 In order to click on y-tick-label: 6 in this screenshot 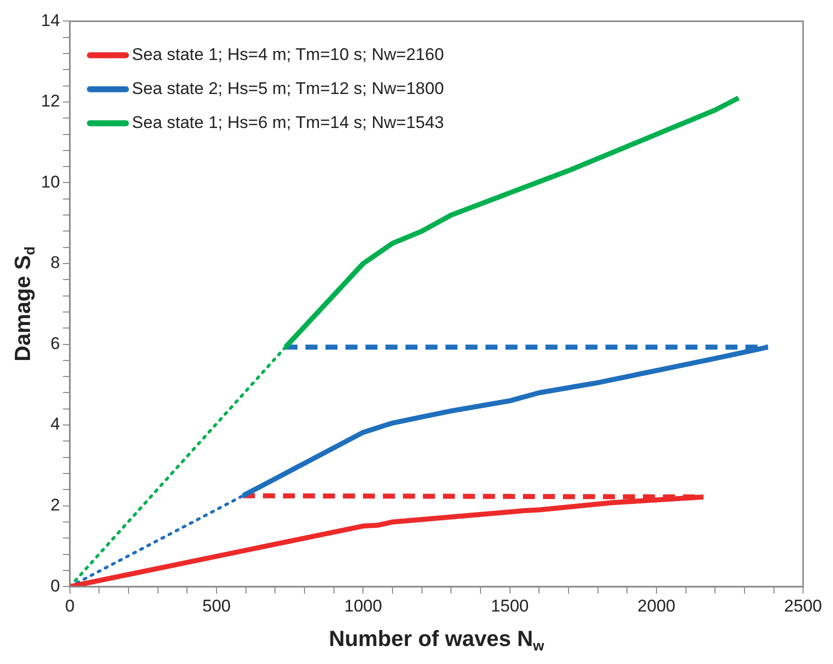, I will do `click(55, 343)`.